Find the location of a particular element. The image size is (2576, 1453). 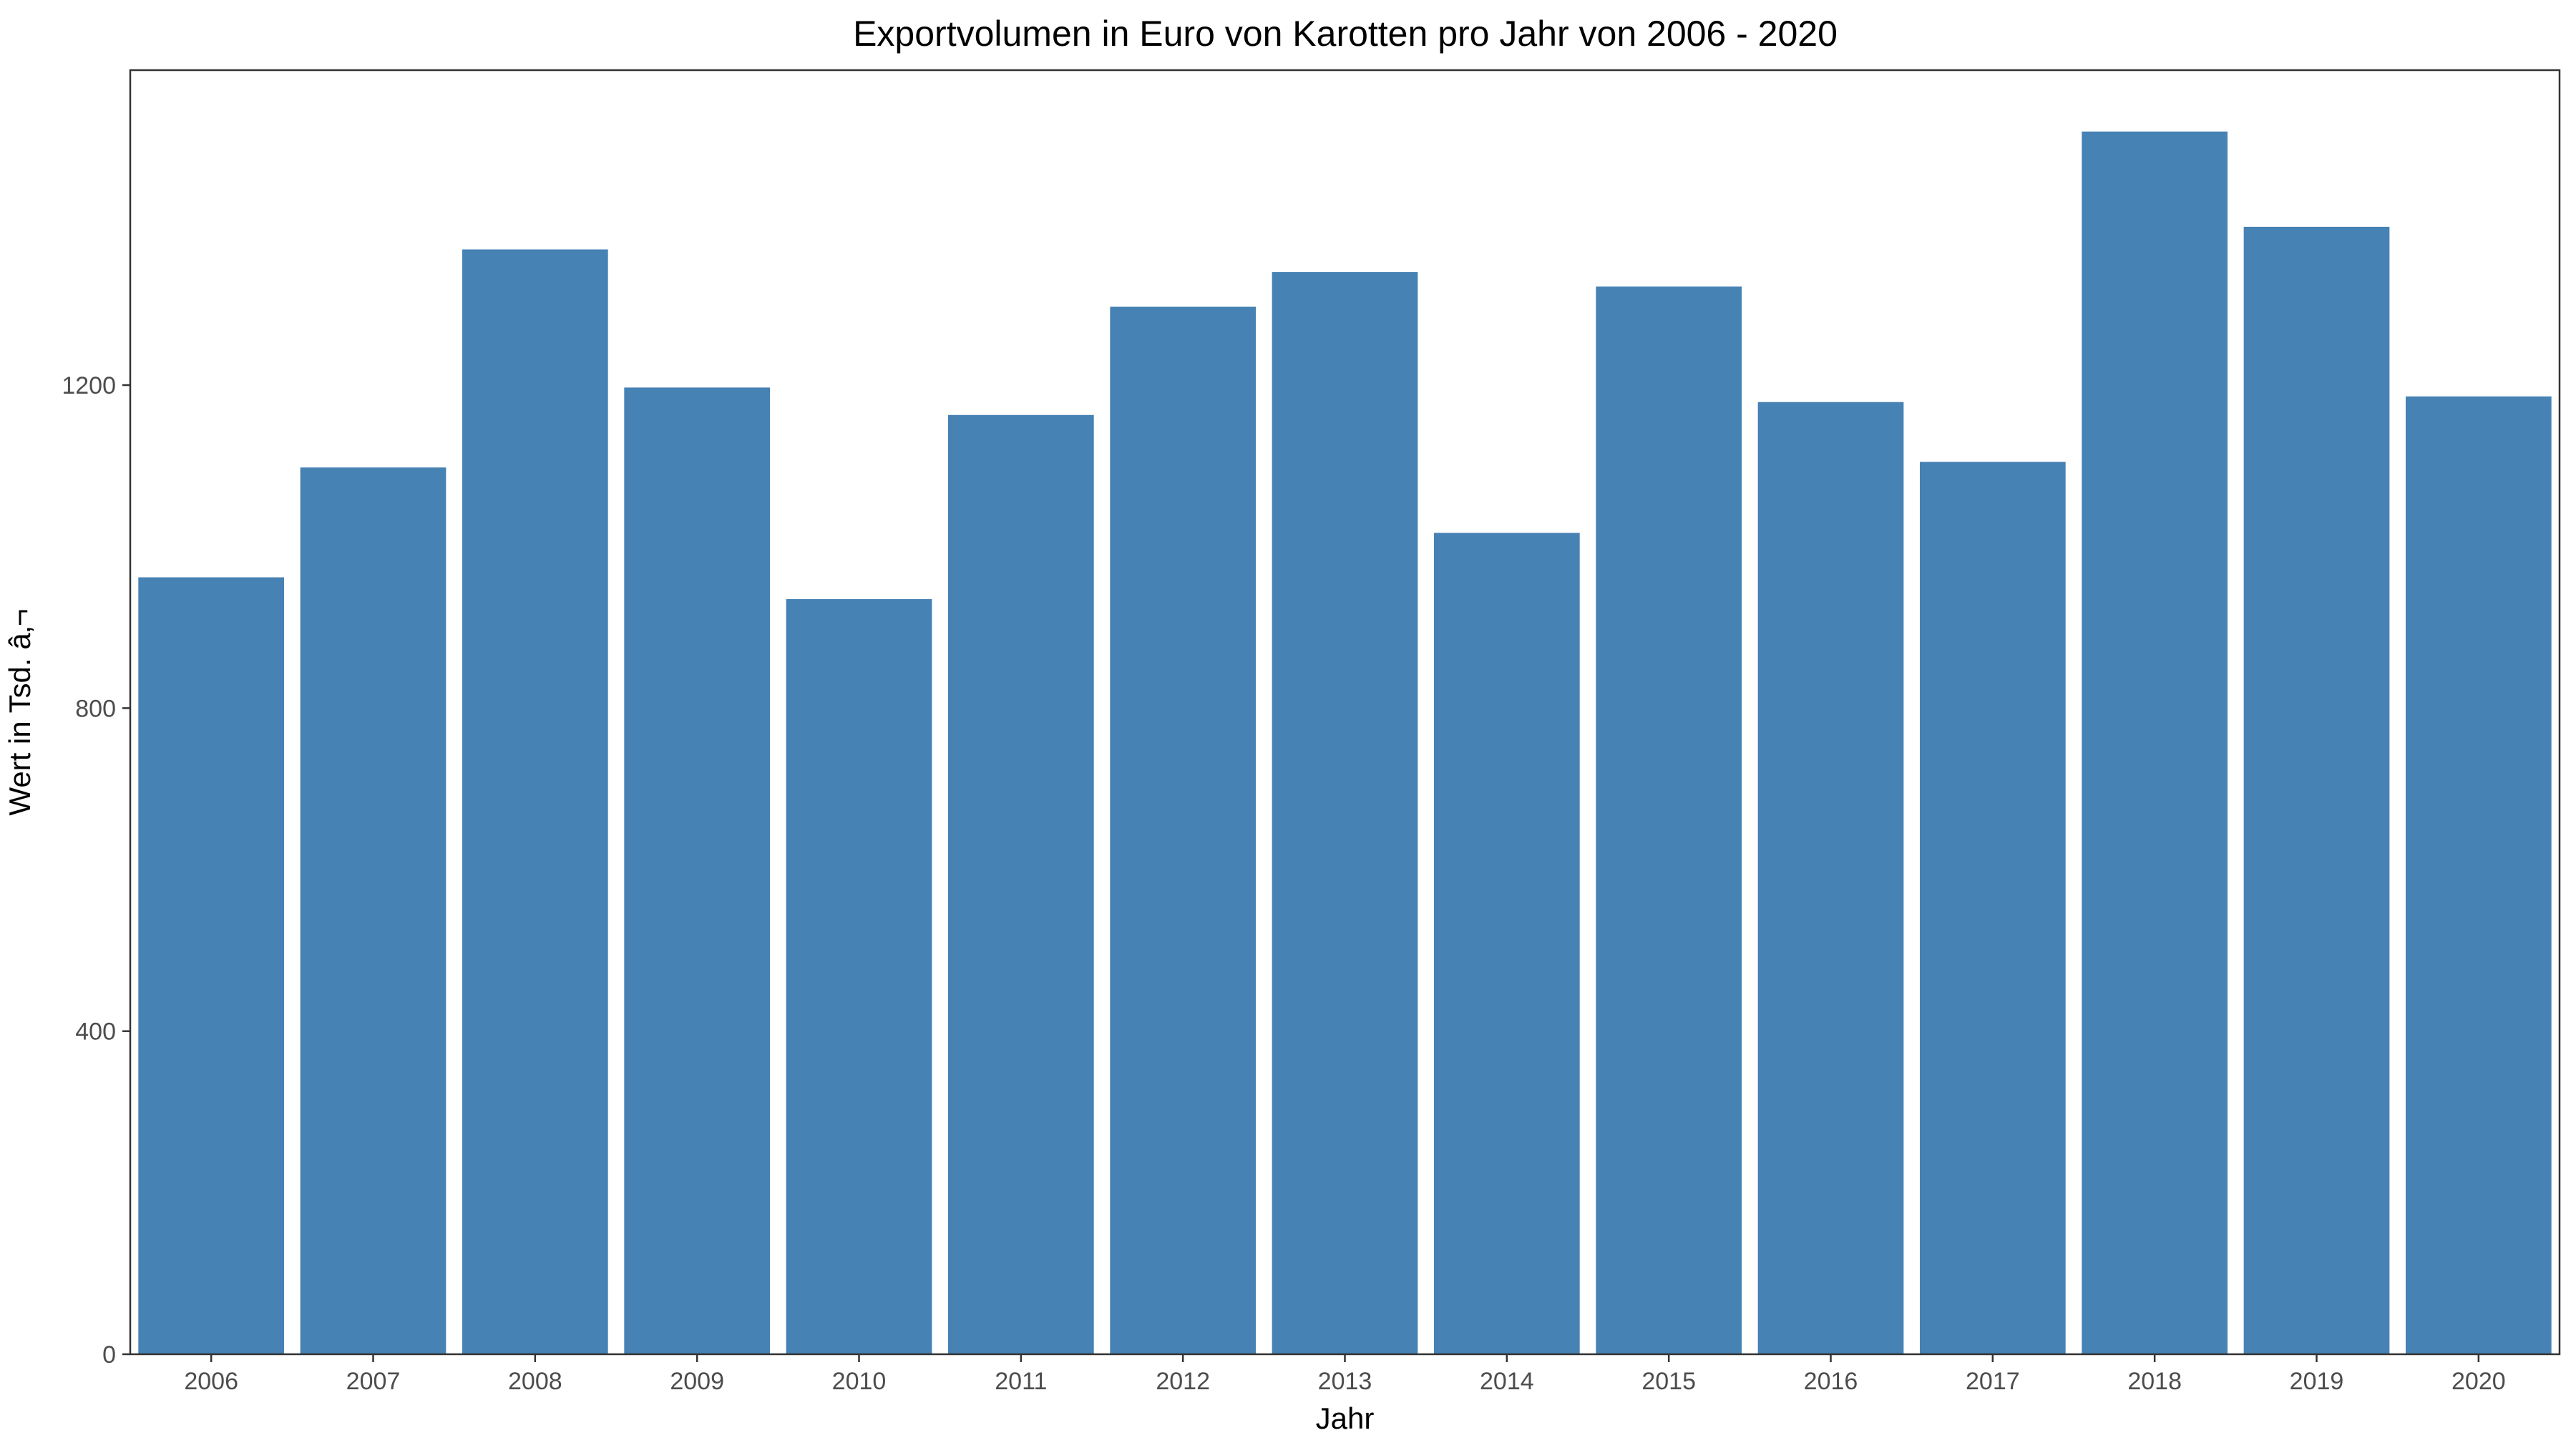

bar-2013 is located at coordinates (1345, 813).